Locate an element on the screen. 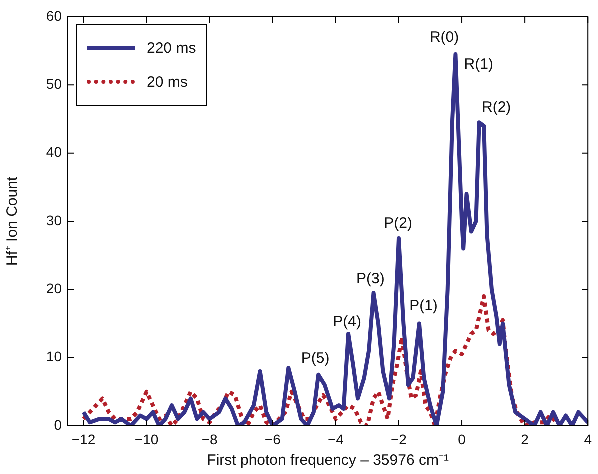  y-tick-label: 30 is located at coordinates (54, 220).